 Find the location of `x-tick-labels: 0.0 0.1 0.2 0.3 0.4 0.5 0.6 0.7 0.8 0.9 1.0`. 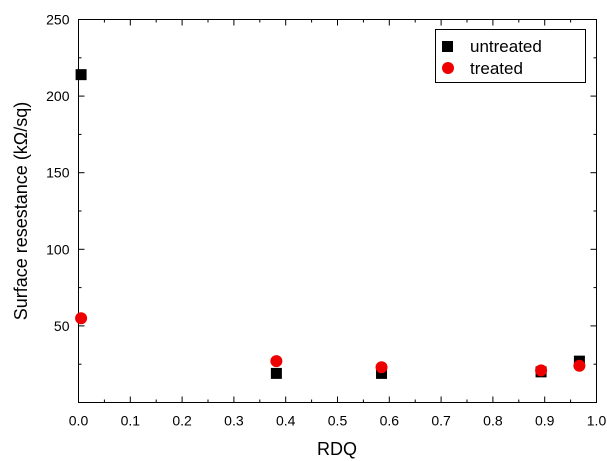

x-tick-labels: 0.0 0.1 0.2 0.3 0.4 0.5 0.6 0.7 0.8 0.9 1.0 is located at coordinates (338, 421).